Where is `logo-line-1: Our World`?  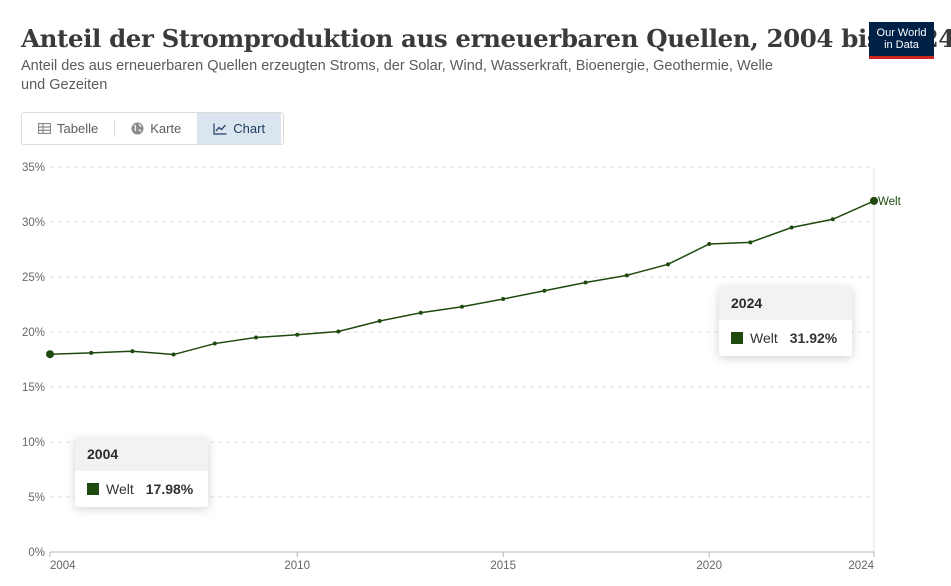
logo-line-1: Our World is located at coordinates (901, 33).